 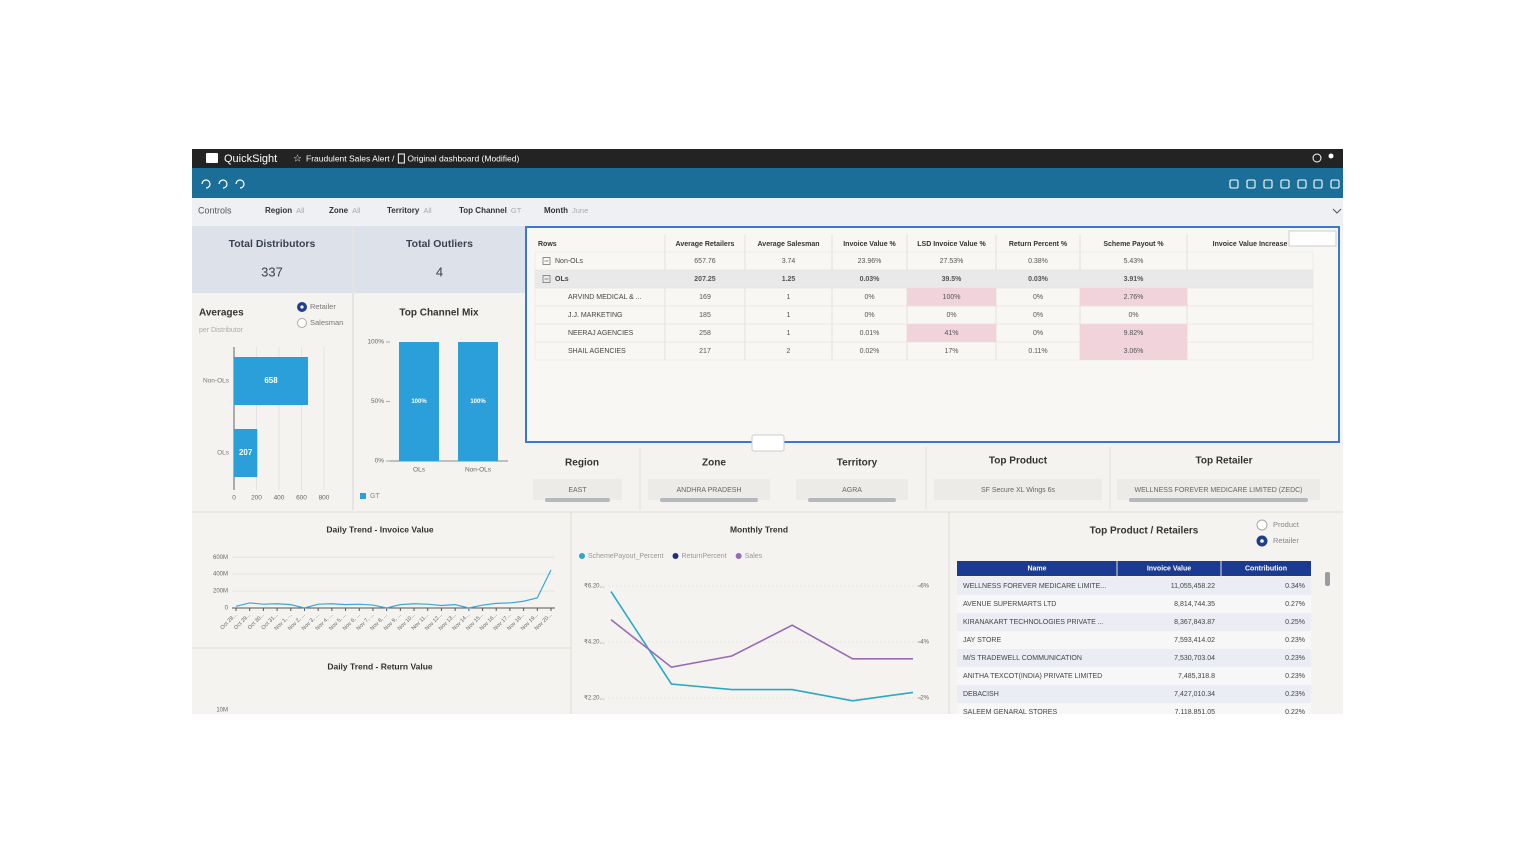 What do you see at coordinates (483, 210) in the screenshot?
I see `control-name: Top Channel` at bounding box center [483, 210].